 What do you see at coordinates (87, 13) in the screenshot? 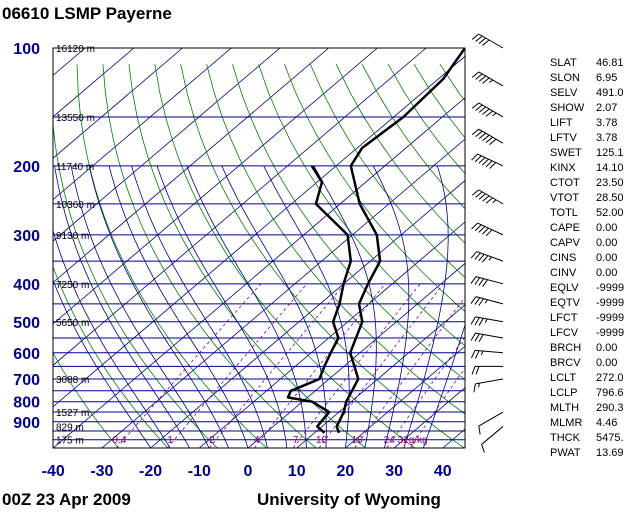
I see `chart-title: 06610 LSMP Payerne` at bounding box center [87, 13].